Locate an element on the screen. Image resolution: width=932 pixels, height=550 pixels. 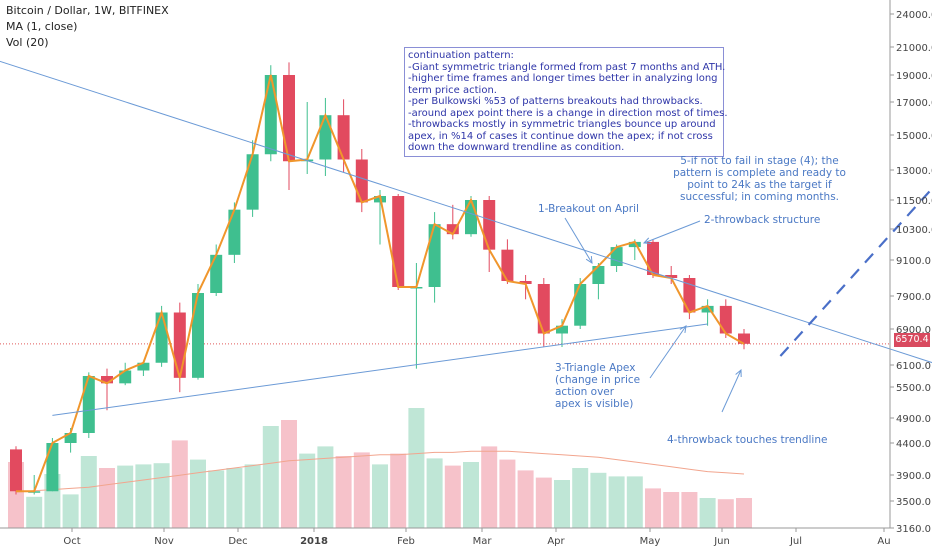
note-line: continuation pattern: is located at coordinates (461, 55).